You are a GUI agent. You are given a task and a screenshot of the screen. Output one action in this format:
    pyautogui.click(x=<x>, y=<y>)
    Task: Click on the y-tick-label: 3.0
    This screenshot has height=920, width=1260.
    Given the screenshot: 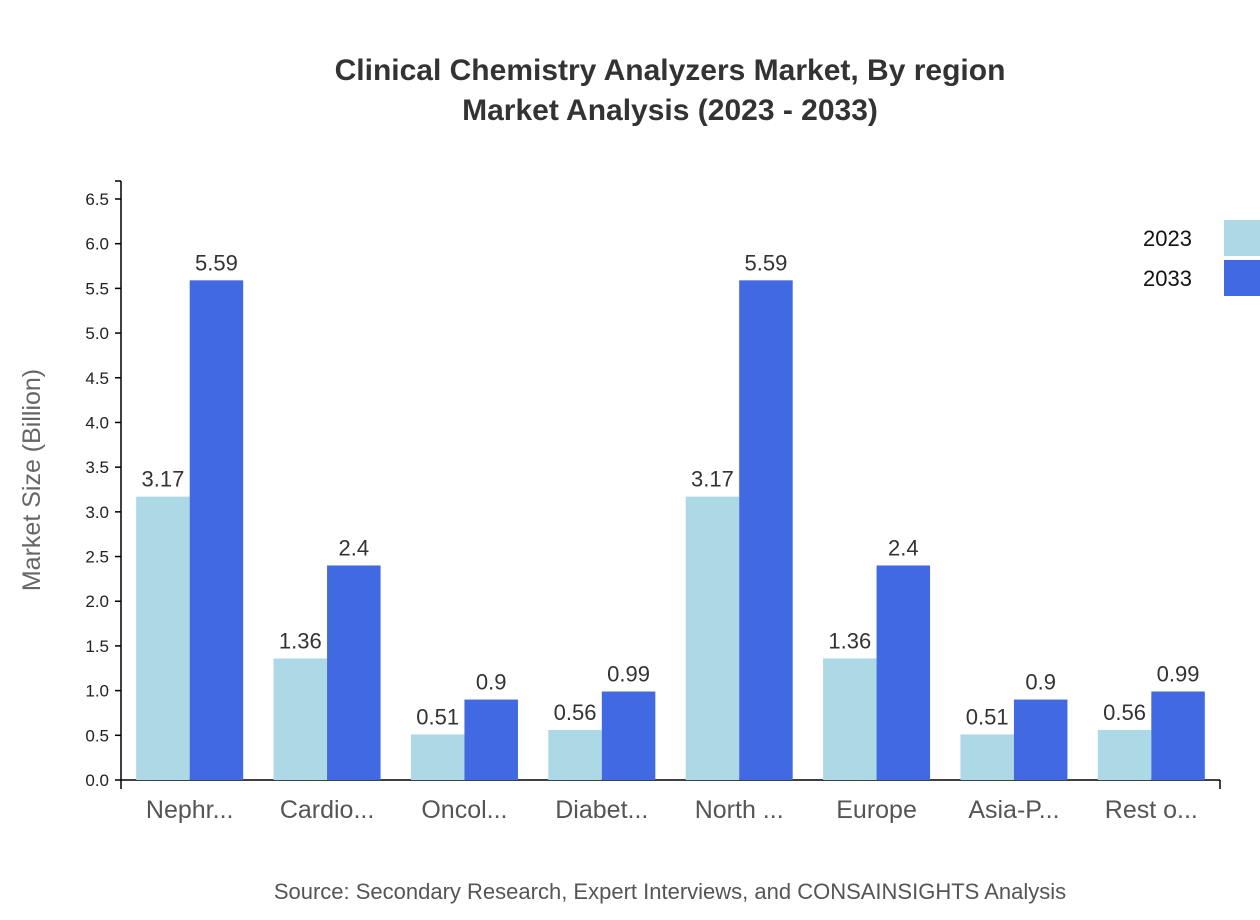 What is the action you would take?
    pyautogui.click(x=97, y=512)
    